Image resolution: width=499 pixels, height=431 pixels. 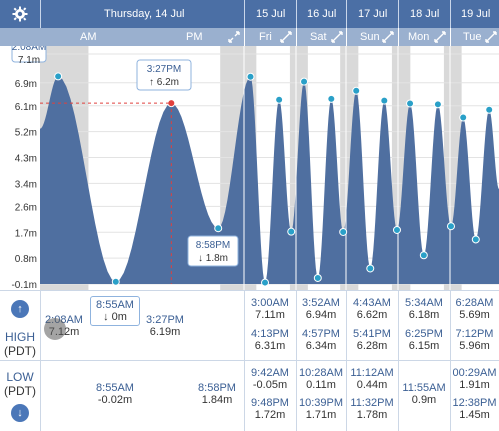 What do you see at coordinates (194, 37) in the screenshot?
I see `pm-label: PM` at bounding box center [194, 37].